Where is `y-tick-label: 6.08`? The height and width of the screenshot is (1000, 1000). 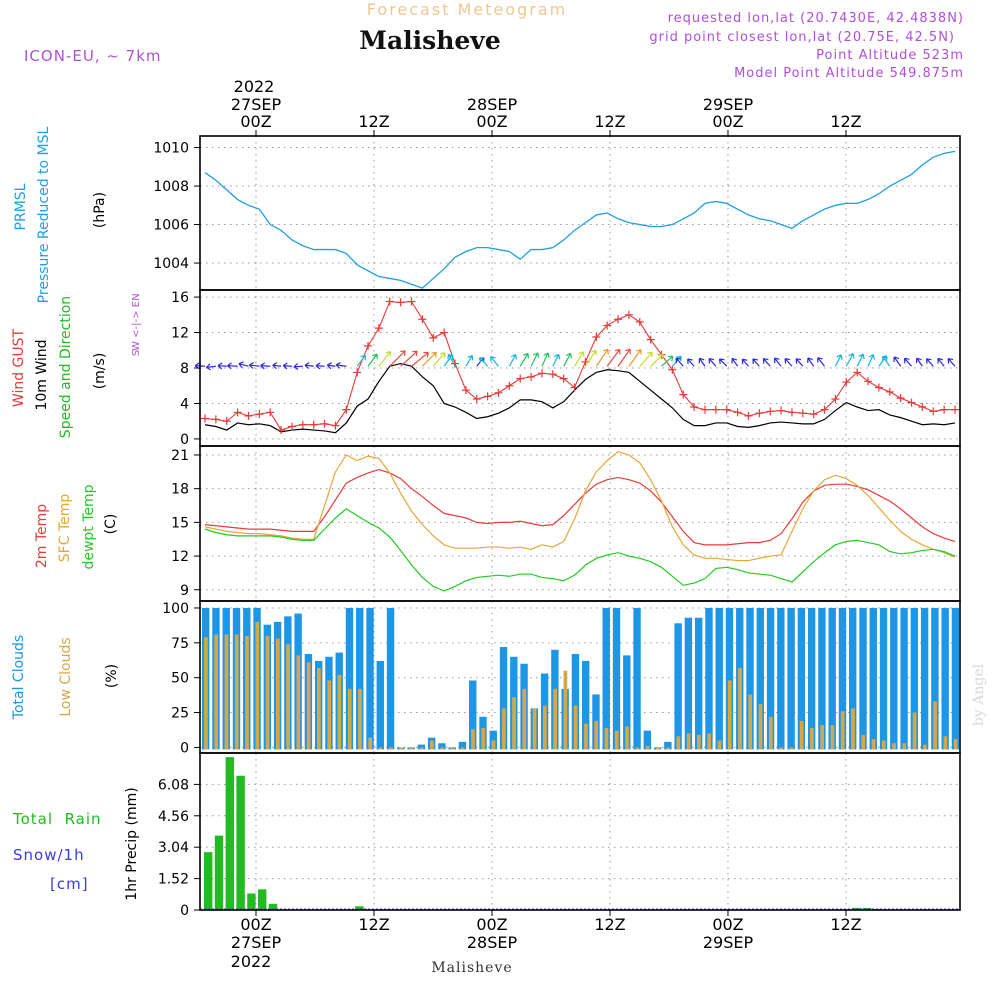 y-tick-label: 6.08 is located at coordinates (173, 785).